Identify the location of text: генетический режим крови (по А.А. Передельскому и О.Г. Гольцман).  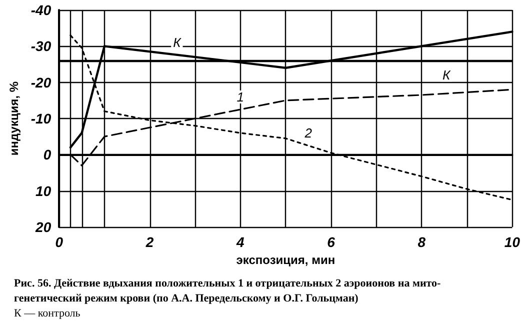
(186, 298).